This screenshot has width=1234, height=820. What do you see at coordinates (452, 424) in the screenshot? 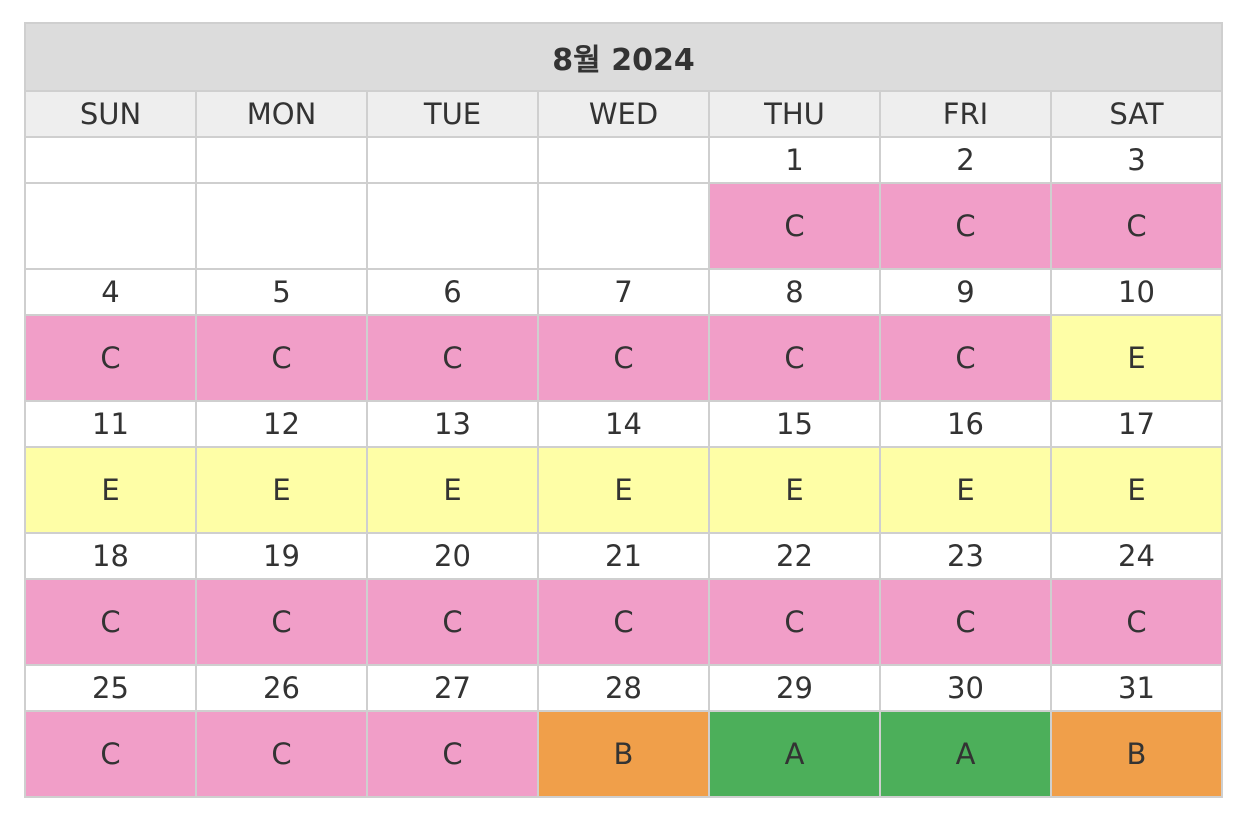
I see `date-cell: 13` at bounding box center [452, 424].